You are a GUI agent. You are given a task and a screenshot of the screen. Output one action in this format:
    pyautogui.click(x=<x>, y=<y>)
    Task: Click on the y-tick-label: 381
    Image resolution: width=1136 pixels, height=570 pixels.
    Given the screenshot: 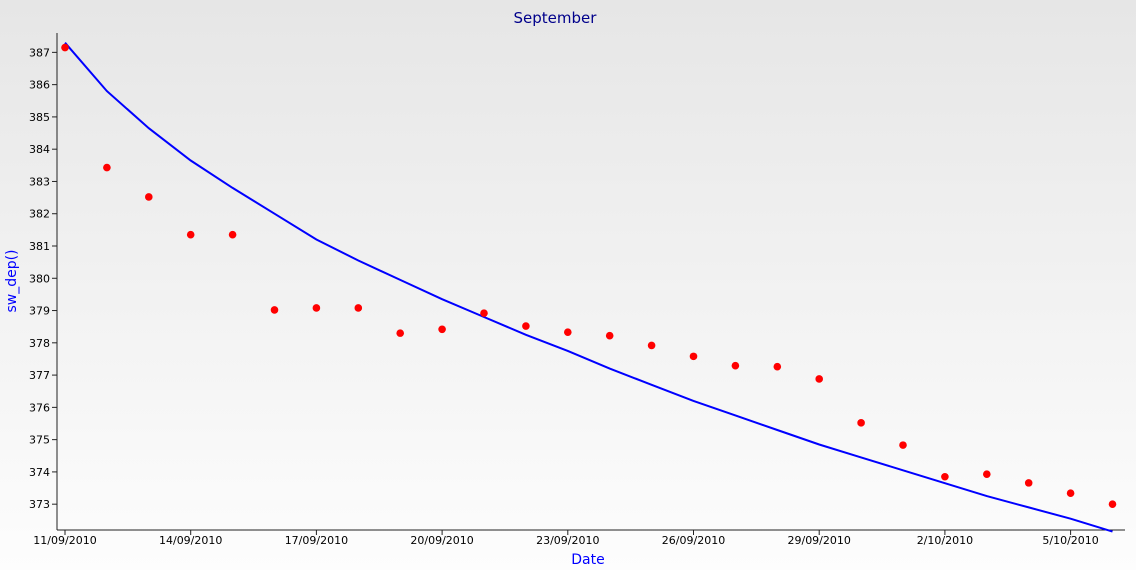 What is the action you would take?
    pyautogui.click(x=39, y=246)
    